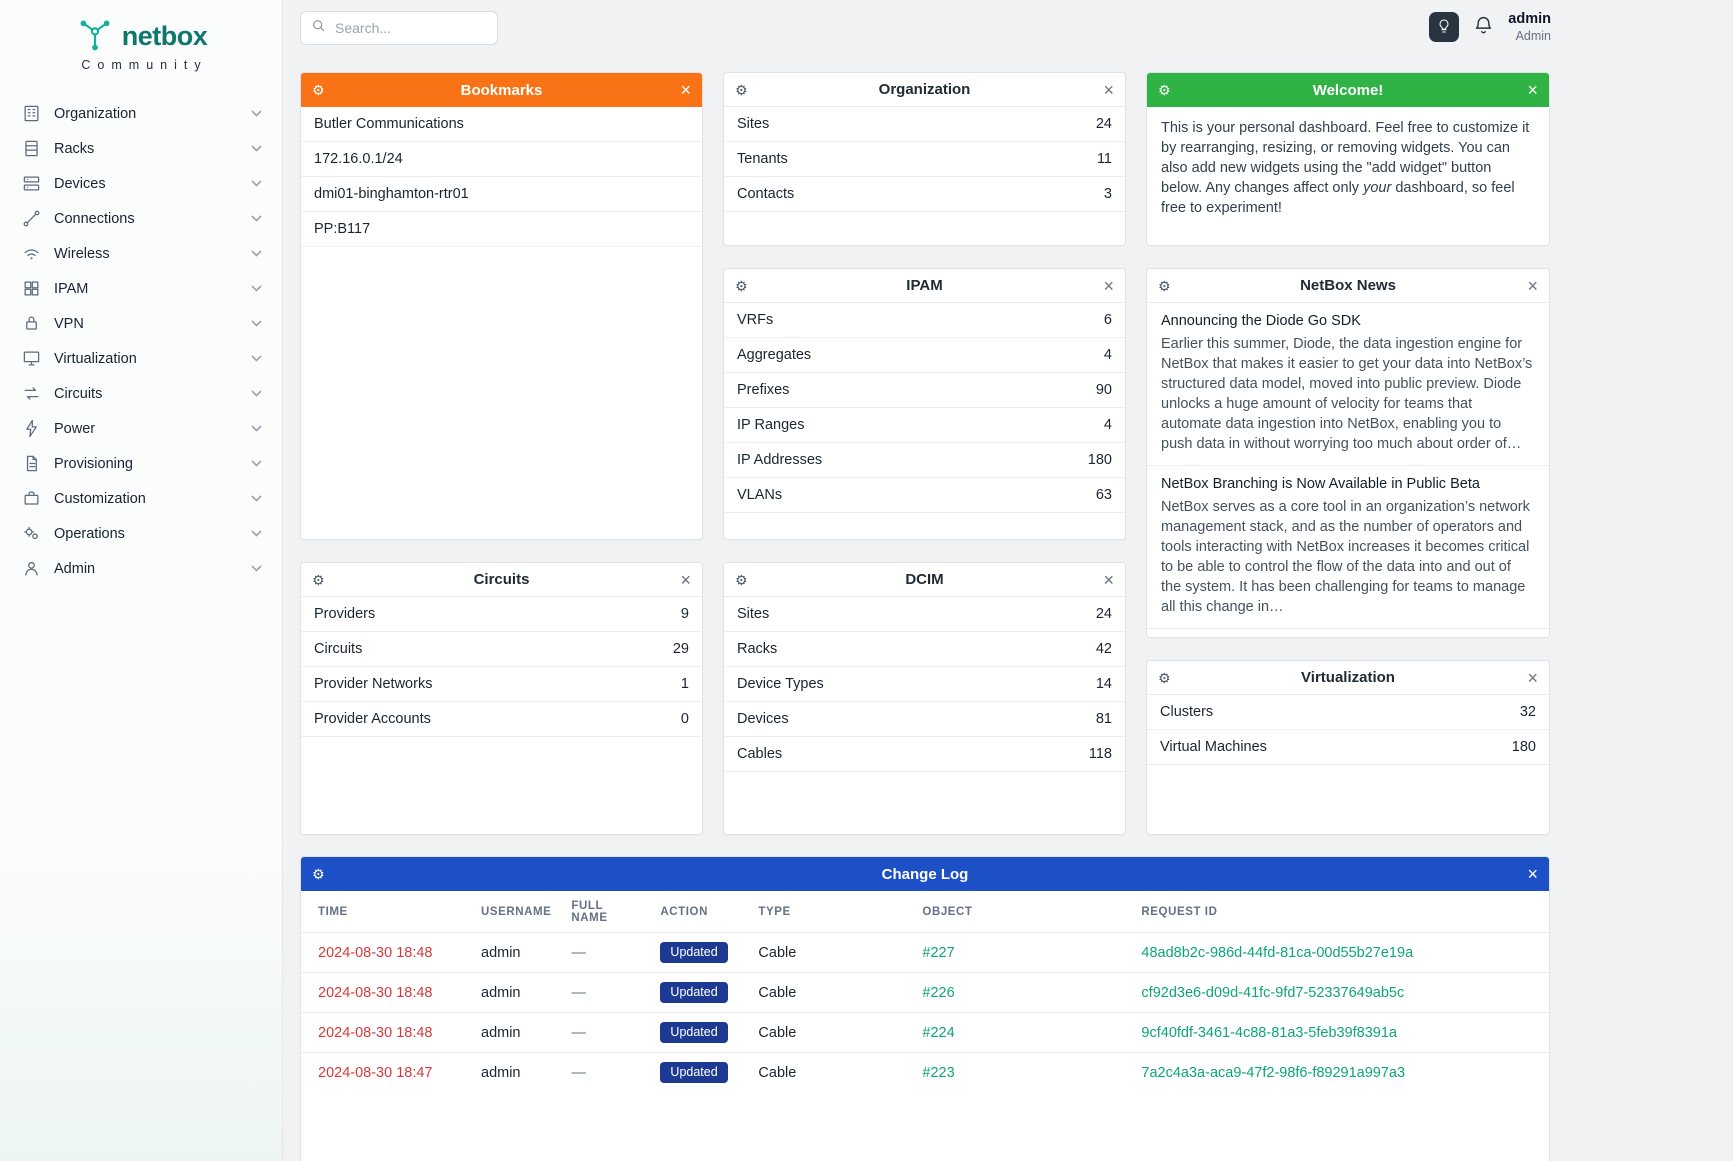 The image size is (1733, 1161). What do you see at coordinates (774, 912) in the screenshot?
I see `column-header-type: TYPE` at bounding box center [774, 912].